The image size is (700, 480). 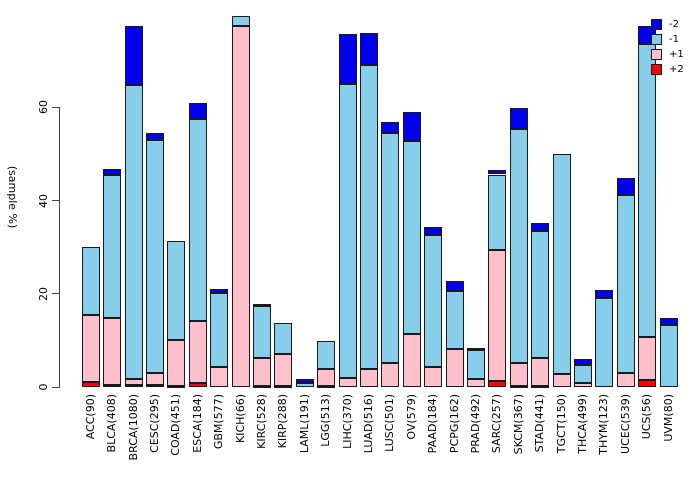 I want to click on x-label-UCS(56): UCS(56), so click(x=647, y=417).